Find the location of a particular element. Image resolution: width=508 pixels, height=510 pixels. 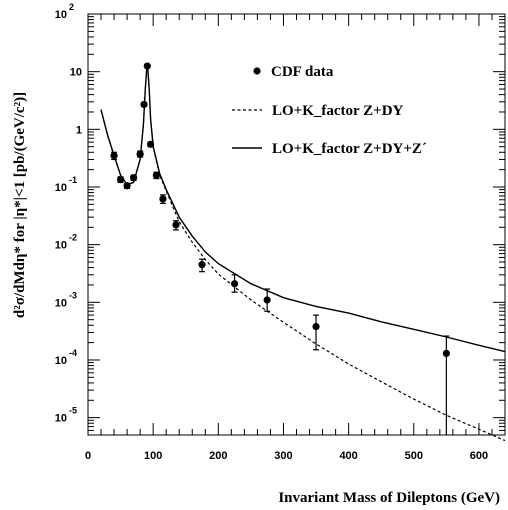

x-axis-label: Invariant Mass of Dileptons (GeV) is located at coordinates (389, 498).